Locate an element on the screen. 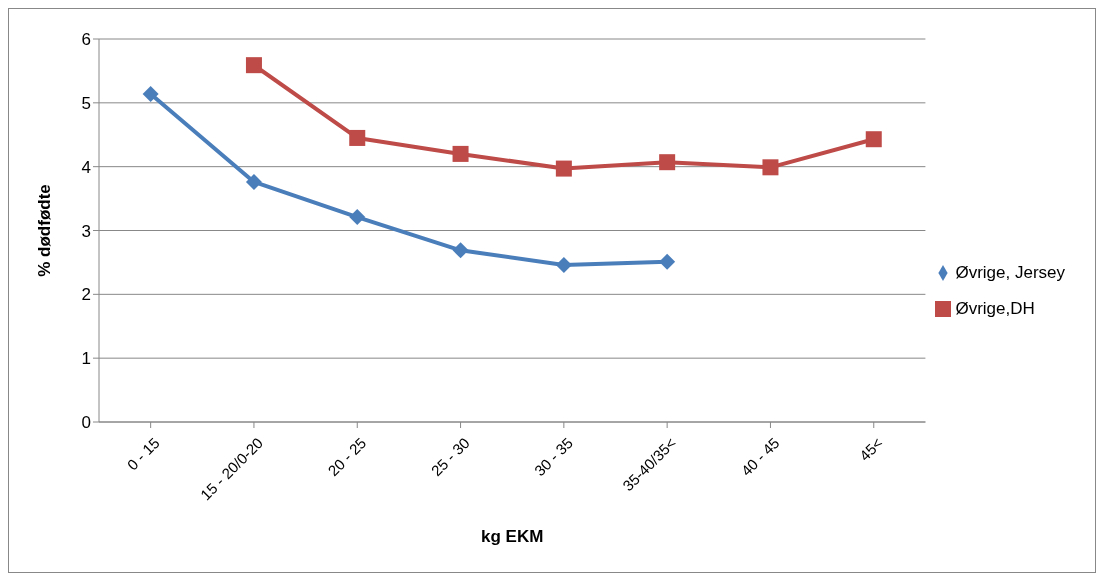  x-tick-label: 40 - 45 is located at coordinates (760, 457).